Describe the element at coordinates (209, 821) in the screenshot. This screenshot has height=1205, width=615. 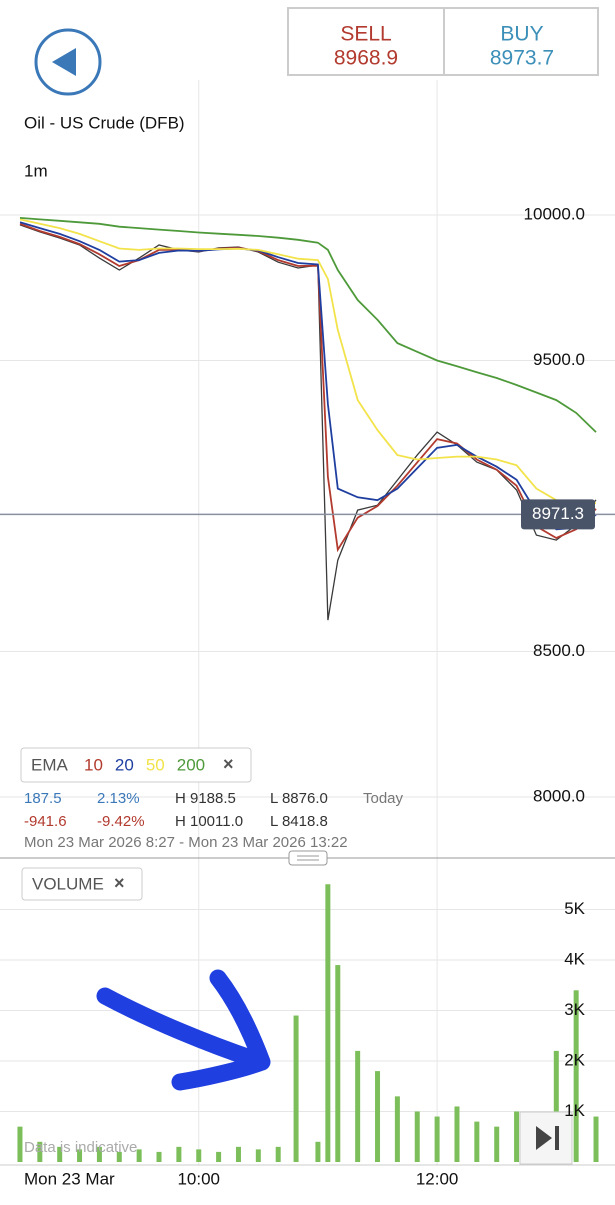
I see `stat-high2: H 10011.0` at that location.